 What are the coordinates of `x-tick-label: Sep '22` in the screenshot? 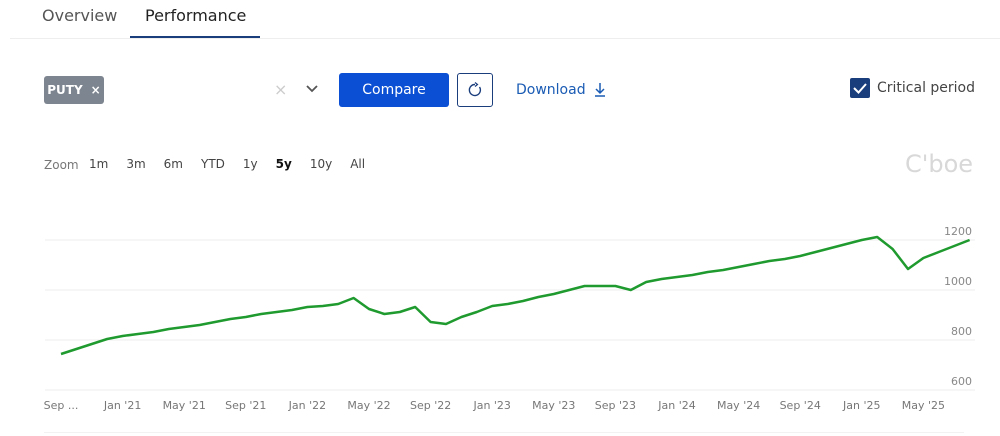 It's located at (430, 405).